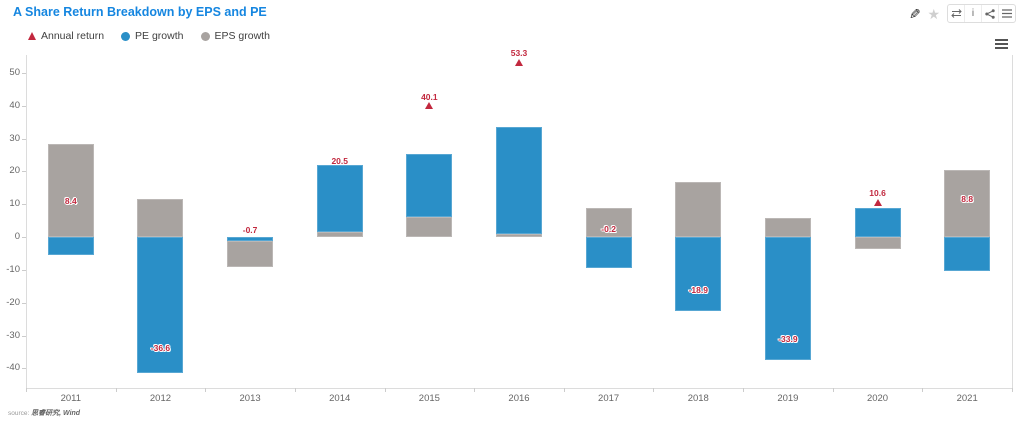  What do you see at coordinates (71, 398) in the screenshot?
I see `x-axis-tick-label: 2011` at bounding box center [71, 398].